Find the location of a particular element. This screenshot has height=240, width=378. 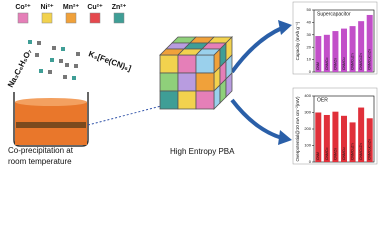

process-line: room temperature is located at coordinates (40, 161).